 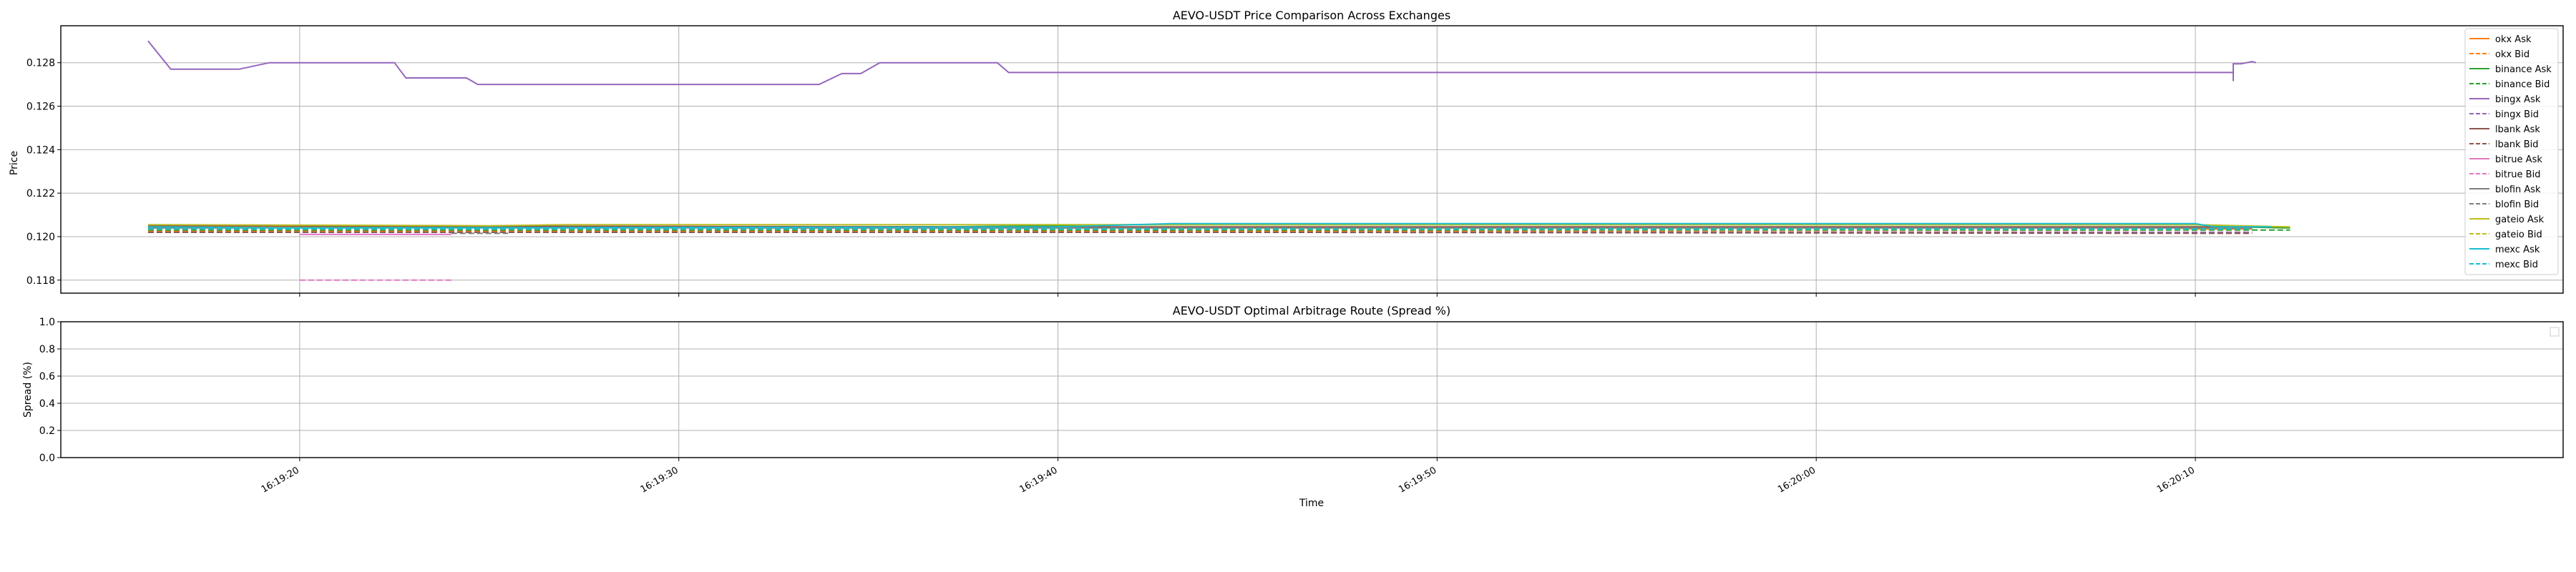 What do you see at coordinates (2517, 144) in the screenshot?
I see `legend-label: lbank Bid` at bounding box center [2517, 144].